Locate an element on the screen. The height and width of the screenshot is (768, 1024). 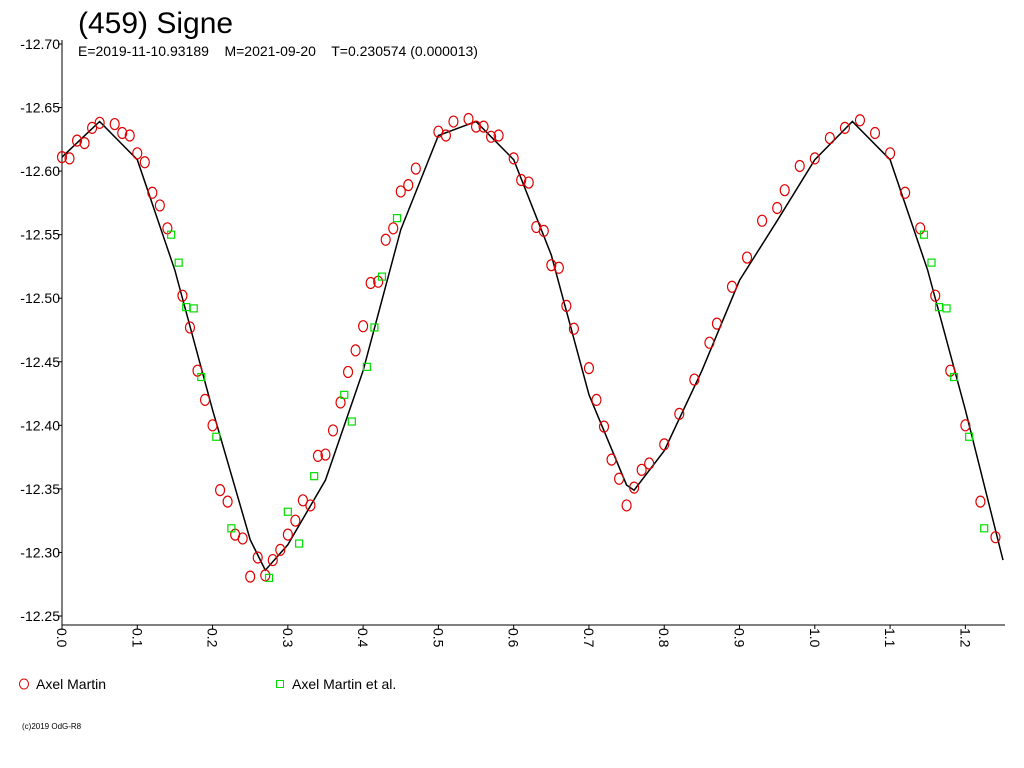
y-tick-label: -12.50 is located at coordinates (40, 298).